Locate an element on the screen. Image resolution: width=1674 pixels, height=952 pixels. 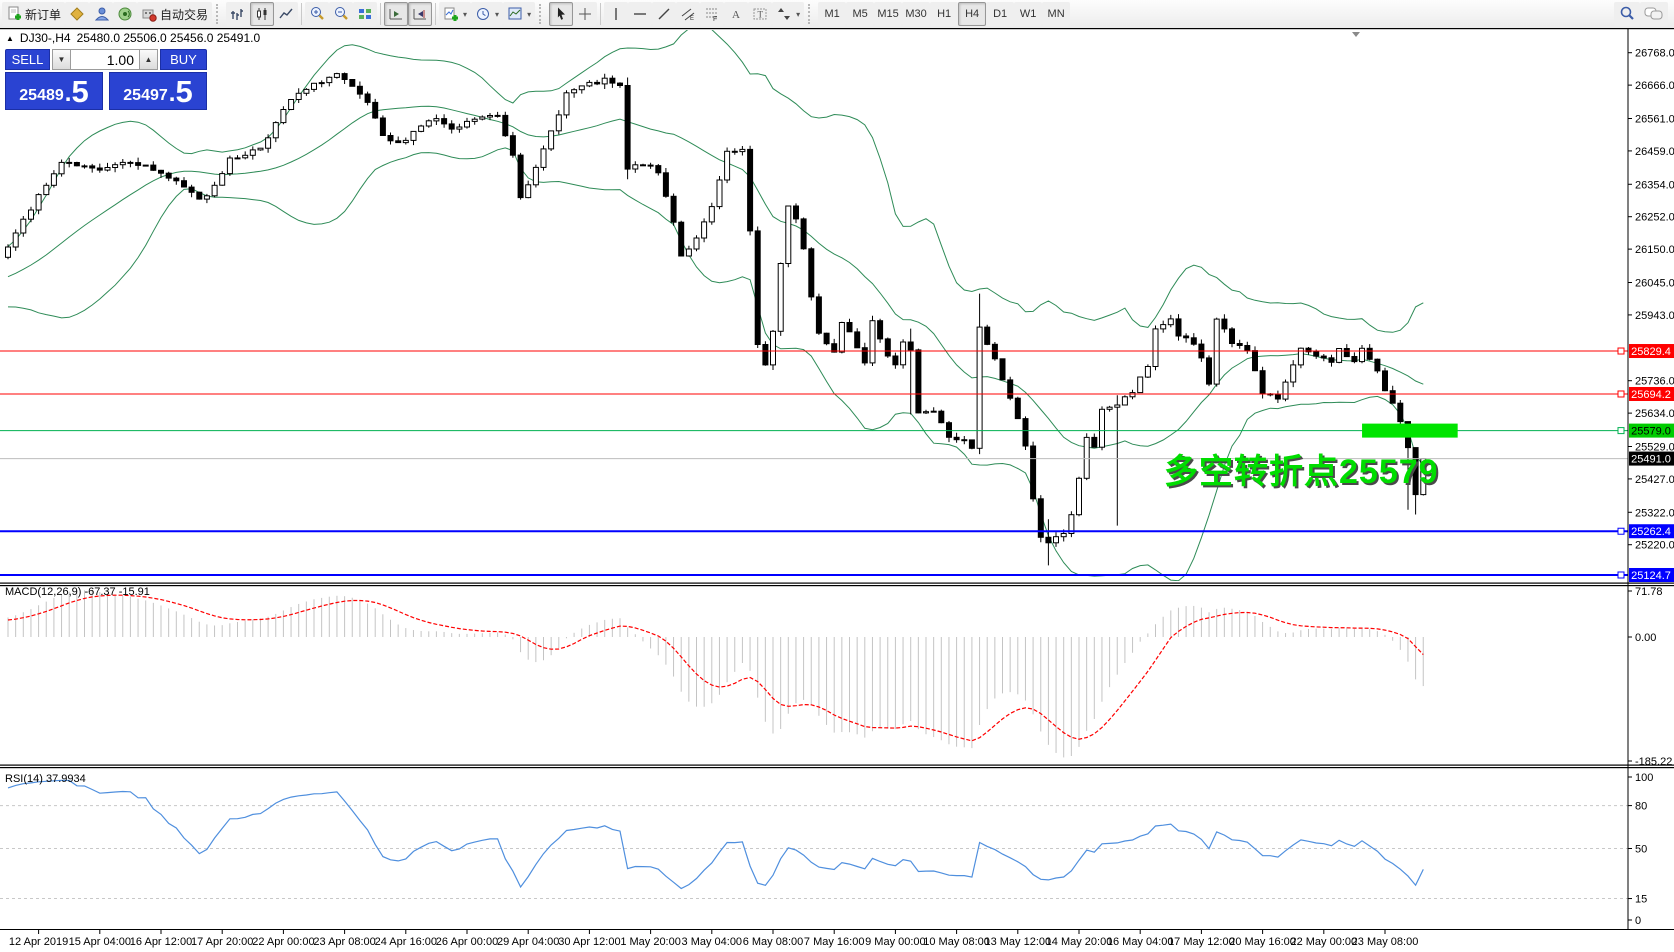
bar-chart-button is located at coordinates (238, 14).